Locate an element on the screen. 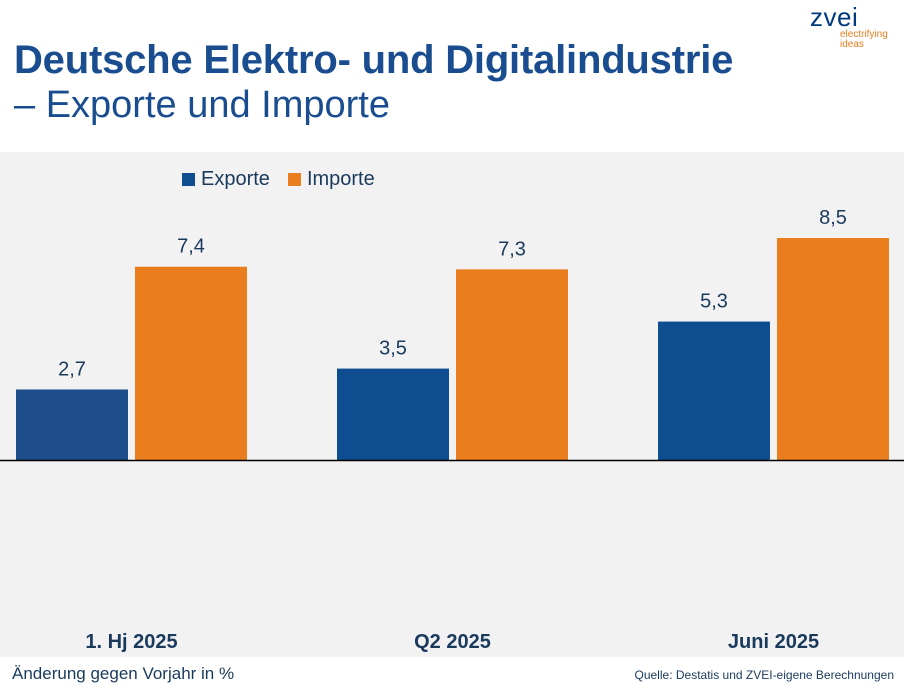 The image size is (904, 692). zvei-logo: zvei electrifying ideas is located at coordinates (849, 26).